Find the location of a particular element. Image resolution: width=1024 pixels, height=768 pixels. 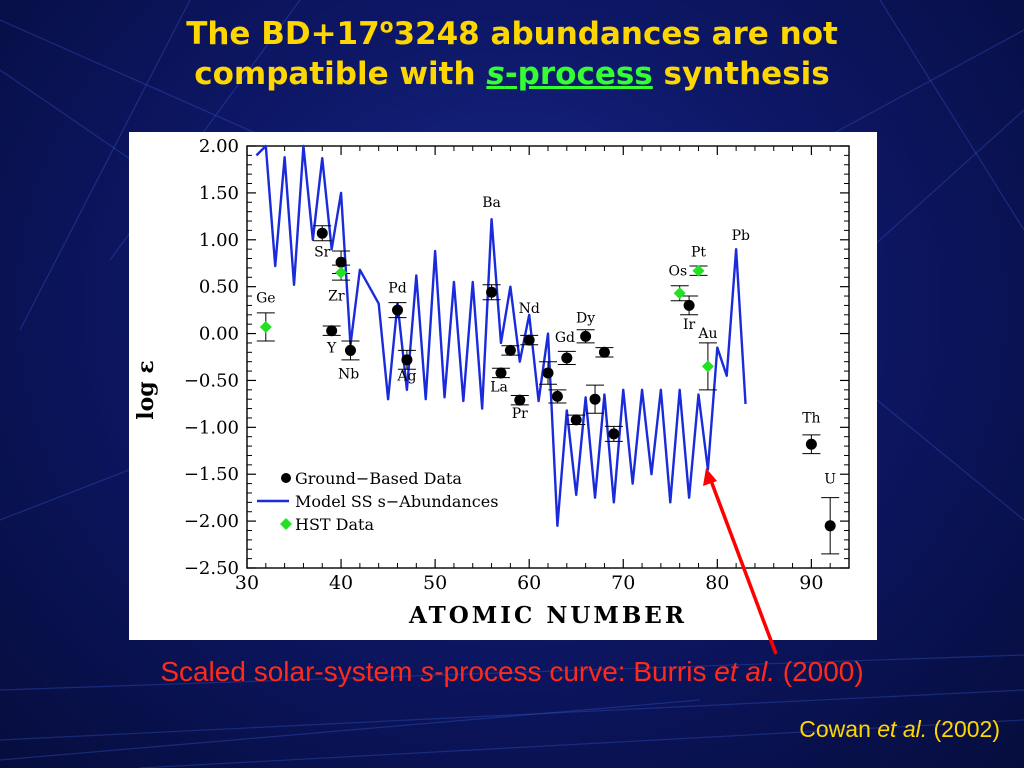

x-tick-label: 40 is located at coordinates (341, 583).